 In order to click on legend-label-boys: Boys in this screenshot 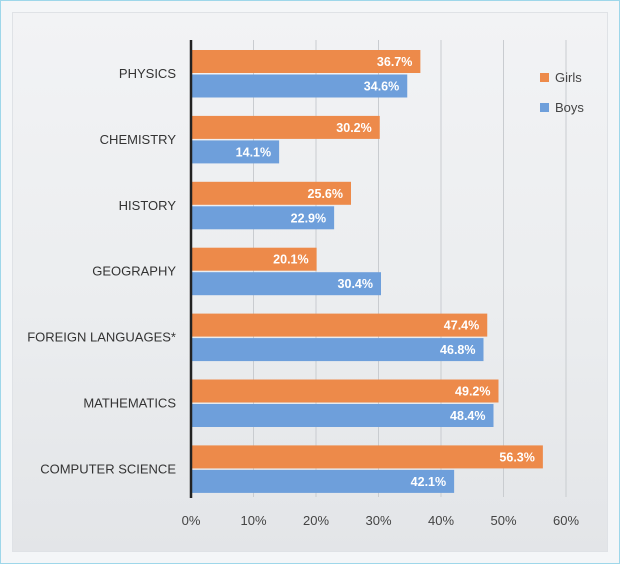, I will do `click(569, 107)`.